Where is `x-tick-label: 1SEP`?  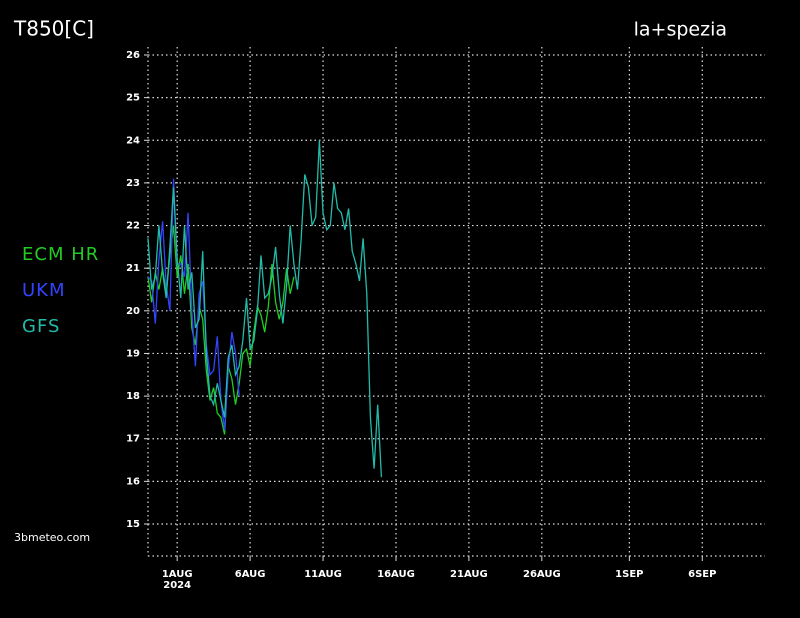 x-tick-label: 1SEP is located at coordinates (629, 574).